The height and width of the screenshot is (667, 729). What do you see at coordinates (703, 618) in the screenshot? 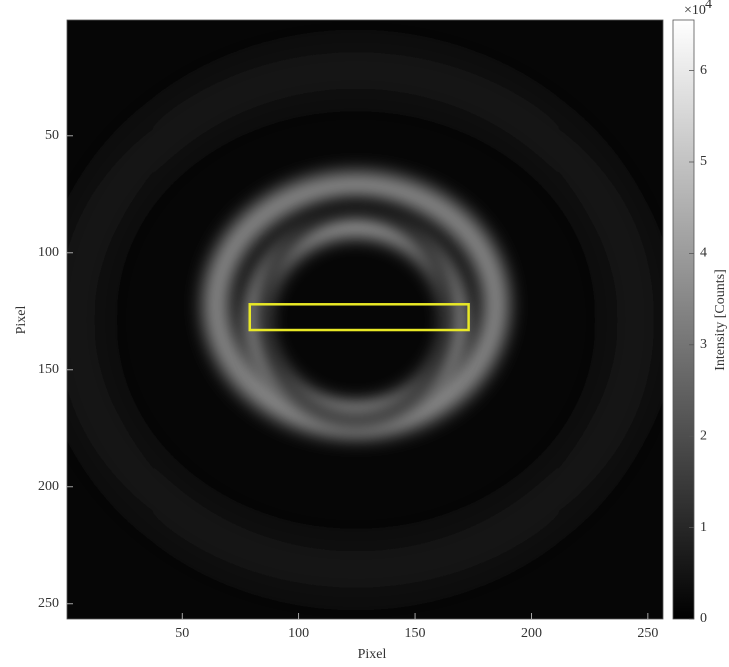
I see `colorbar-tick-label: 0` at bounding box center [703, 618].